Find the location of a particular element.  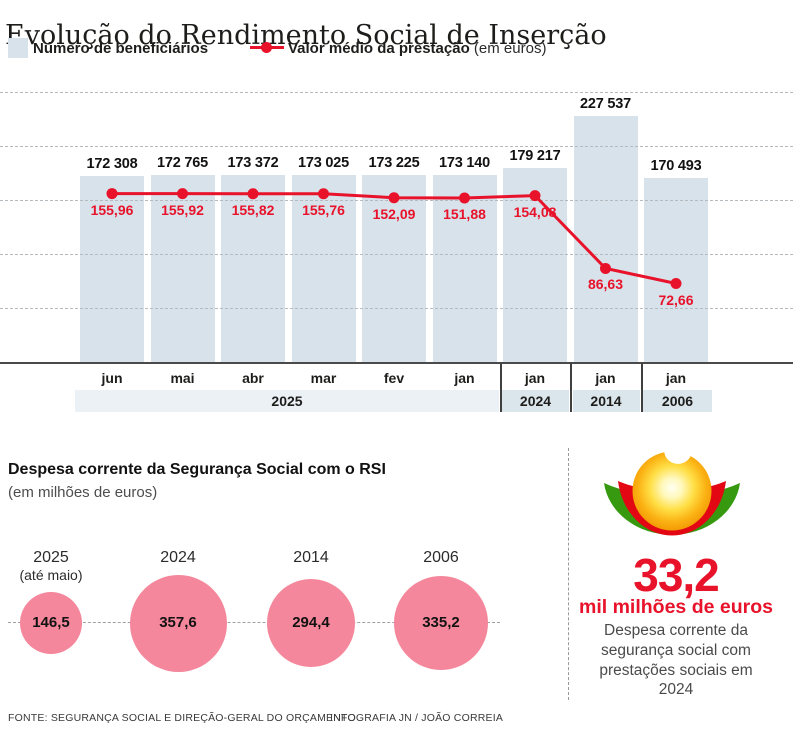

bar-value-label: 172 765 is located at coordinates (182, 163).